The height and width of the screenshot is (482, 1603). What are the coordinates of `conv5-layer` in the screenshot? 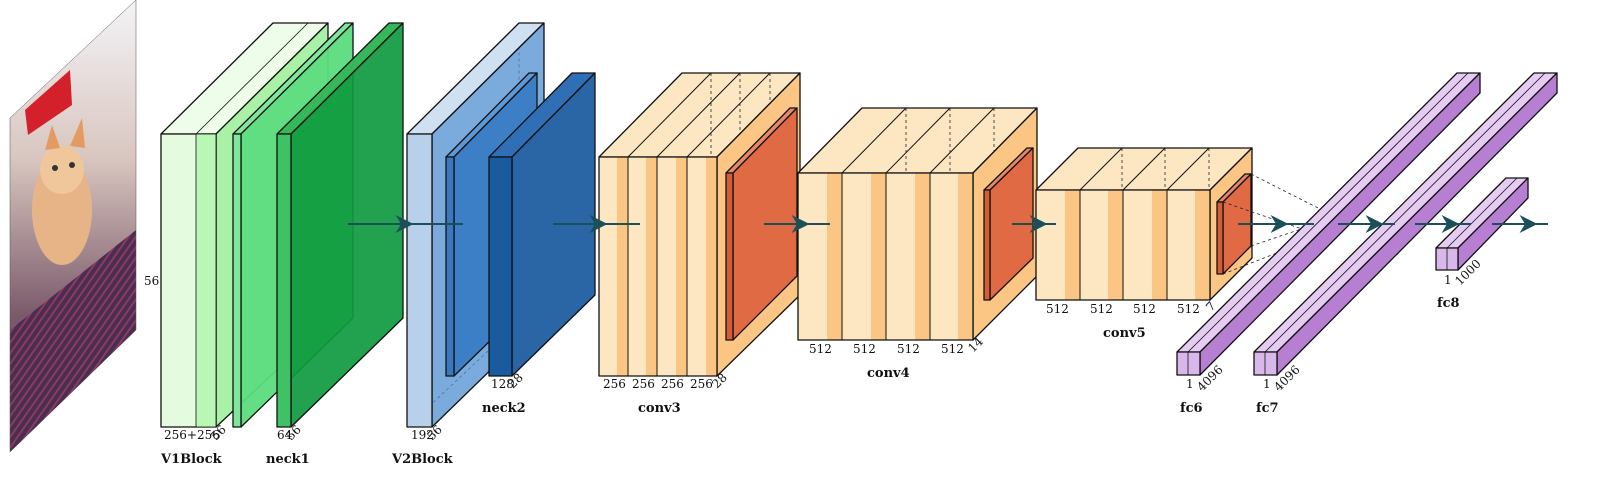 It's located at (1144, 224).